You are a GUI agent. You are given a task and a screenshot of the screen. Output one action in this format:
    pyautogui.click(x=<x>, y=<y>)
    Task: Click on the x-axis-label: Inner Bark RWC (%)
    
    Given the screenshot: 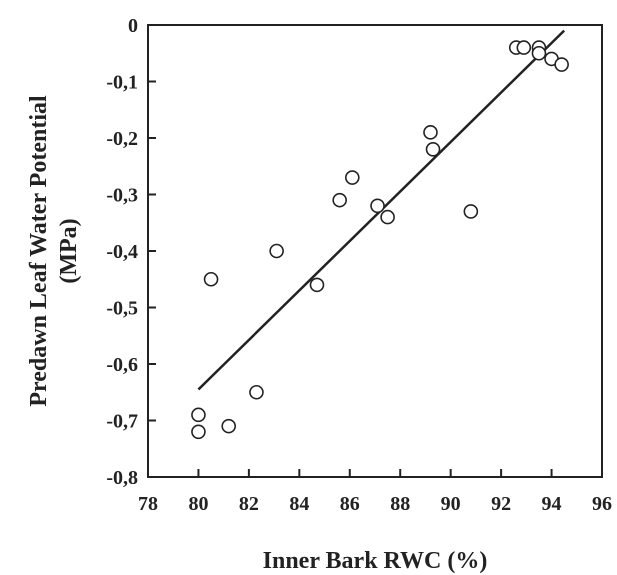 What is the action you would take?
    pyautogui.click(x=375, y=561)
    